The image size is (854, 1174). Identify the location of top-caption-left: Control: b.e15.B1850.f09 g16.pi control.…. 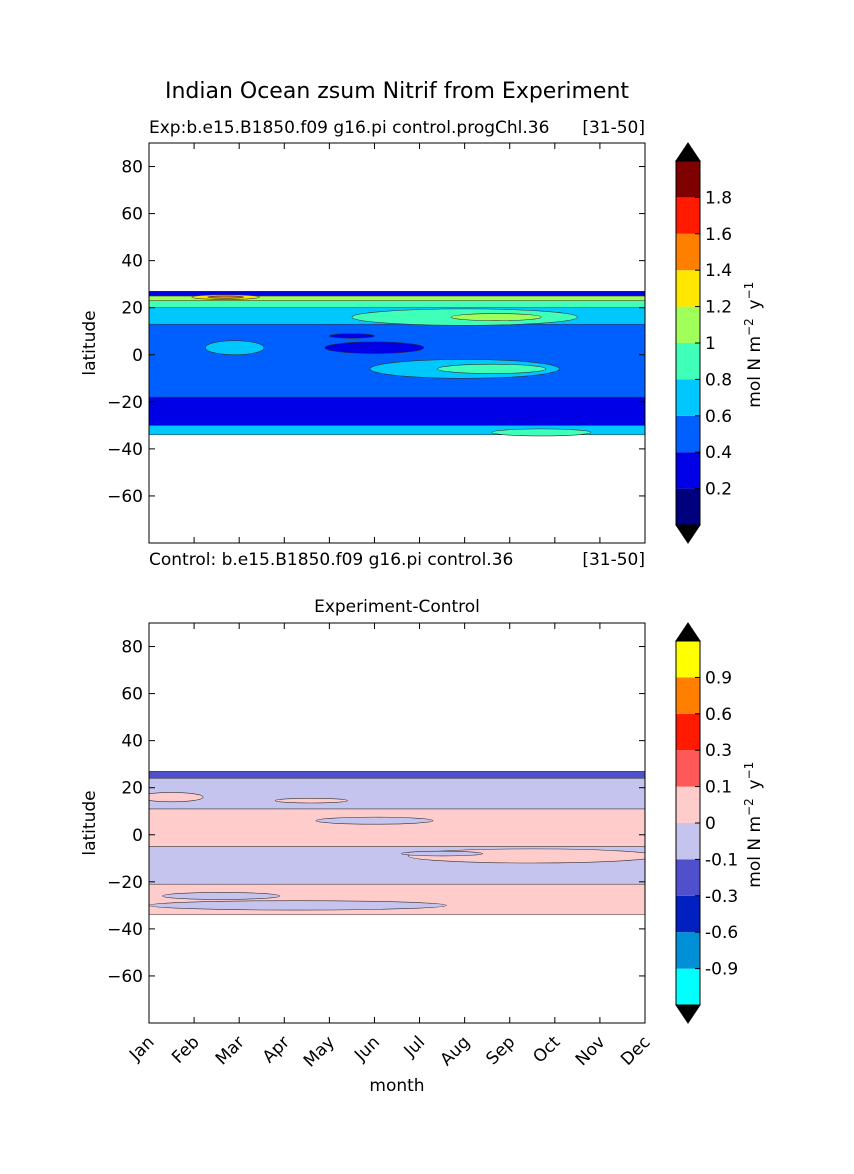
(331, 560).